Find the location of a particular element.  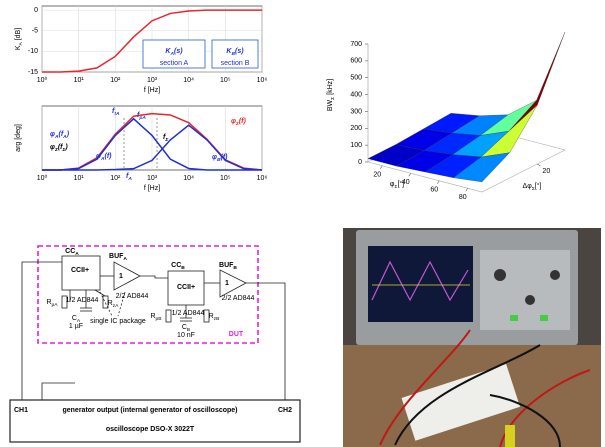

subscript: tA is located at coordinates (117, 114).